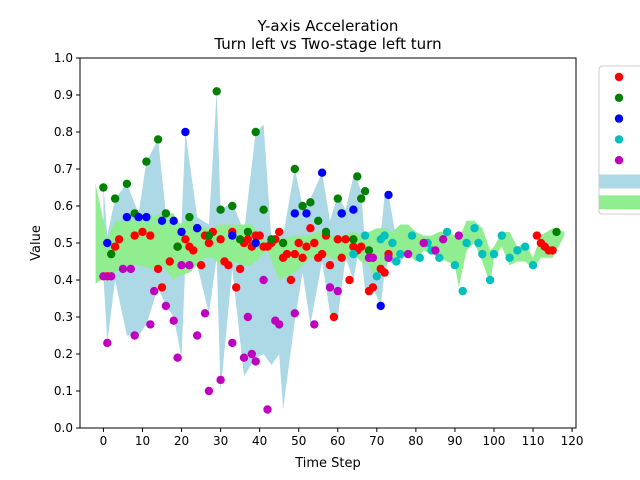 The height and width of the screenshot is (480, 640). What do you see at coordinates (327, 463) in the screenshot?
I see `x-axis-label: Time Step` at bounding box center [327, 463].